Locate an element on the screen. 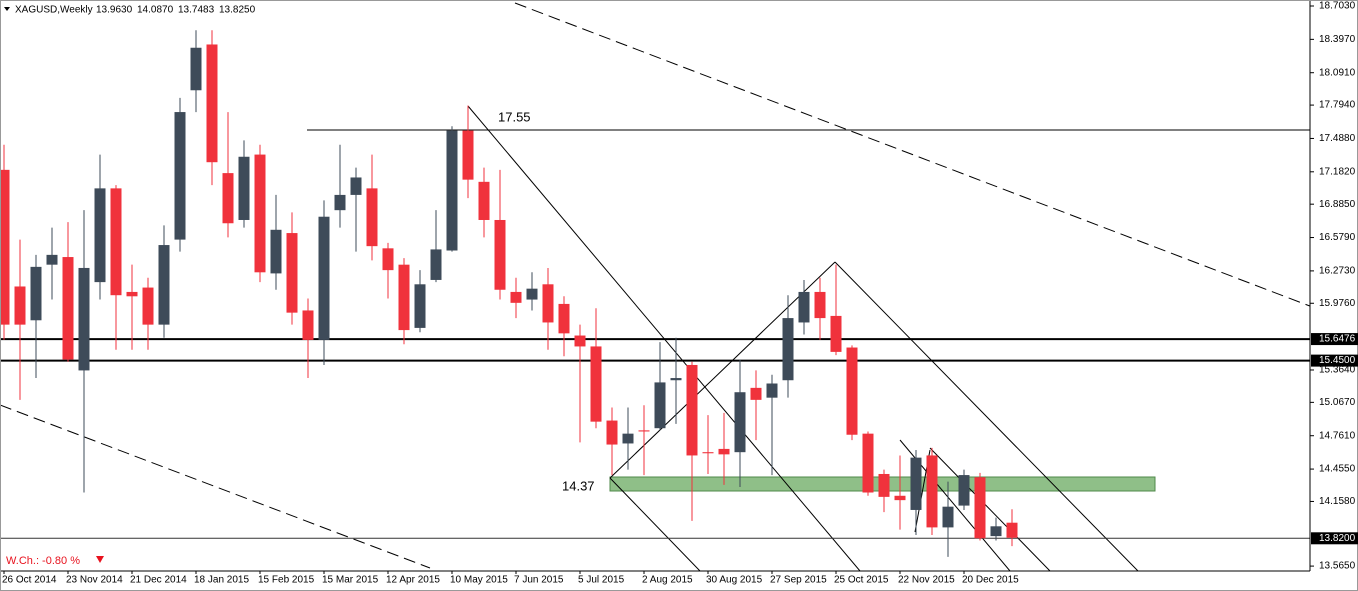 Image resolution: width=1358 pixels, height=591 pixels. y-tick-label: 15.3640 is located at coordinates (1337, 370).